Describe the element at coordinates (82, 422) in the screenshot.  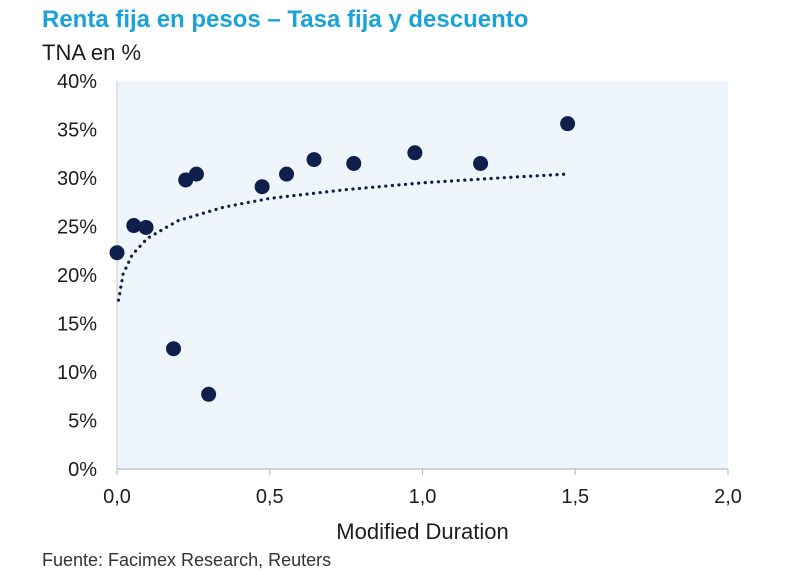
I see `y-tick-label: 5%` at that location.